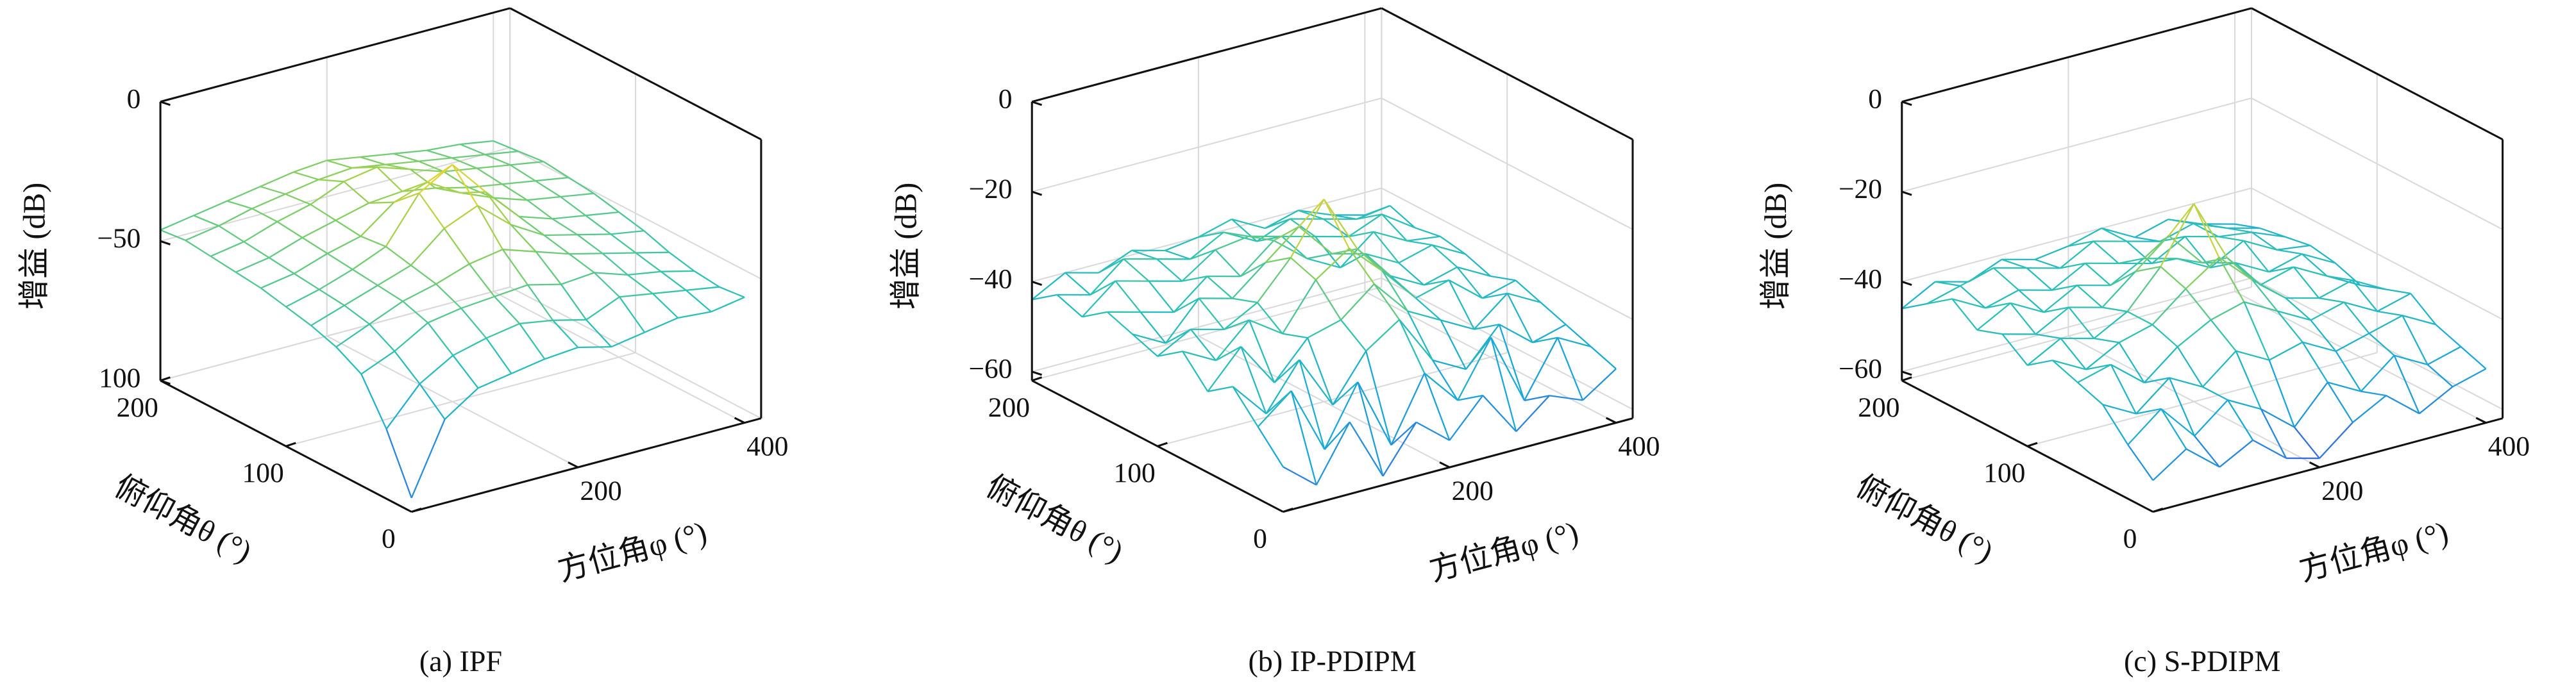 This screenshot has width=2576, height=689. What do you see at coordinates (2374, 551) in the screenshot?
I see `x-axis-label: 方位角φ (°)` at bounding box center [2374, 551].